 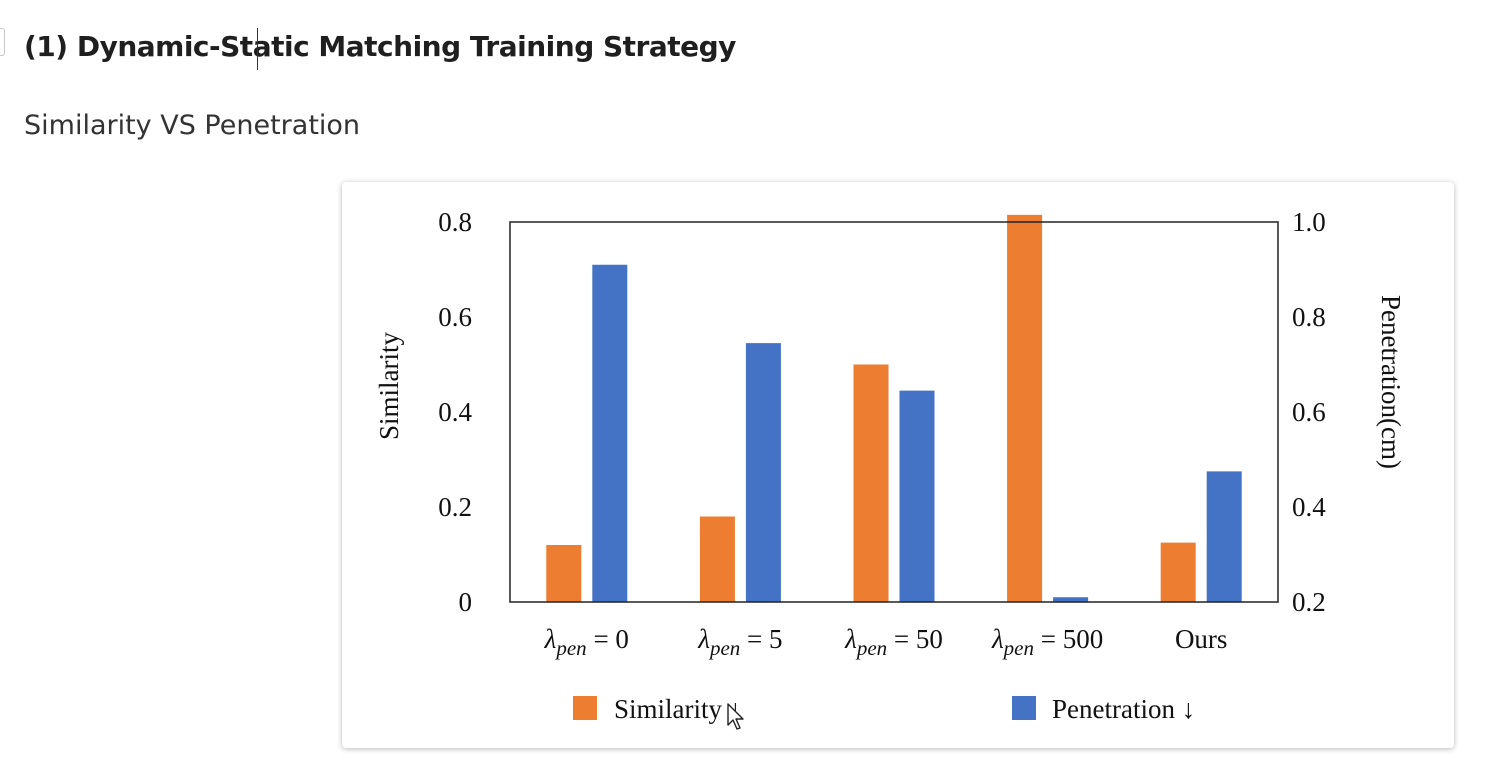 I want to click on legend-swatch-similarity, so click(x=585, y=708).